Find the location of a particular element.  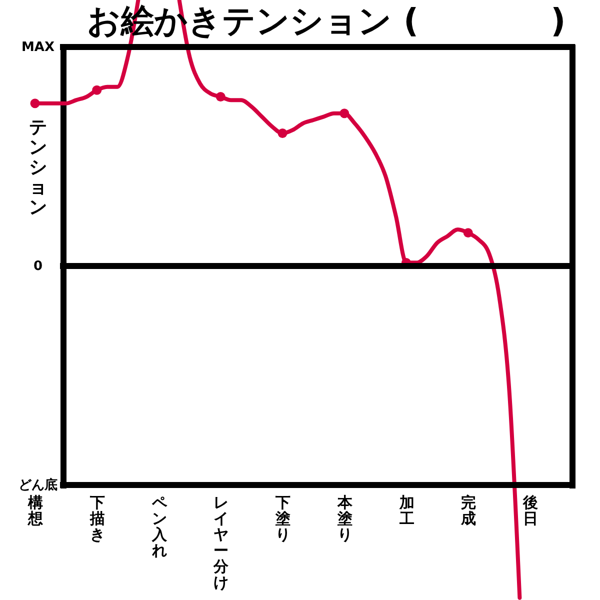

x-tick-label: 下描き is located at coordinates (96, 519).